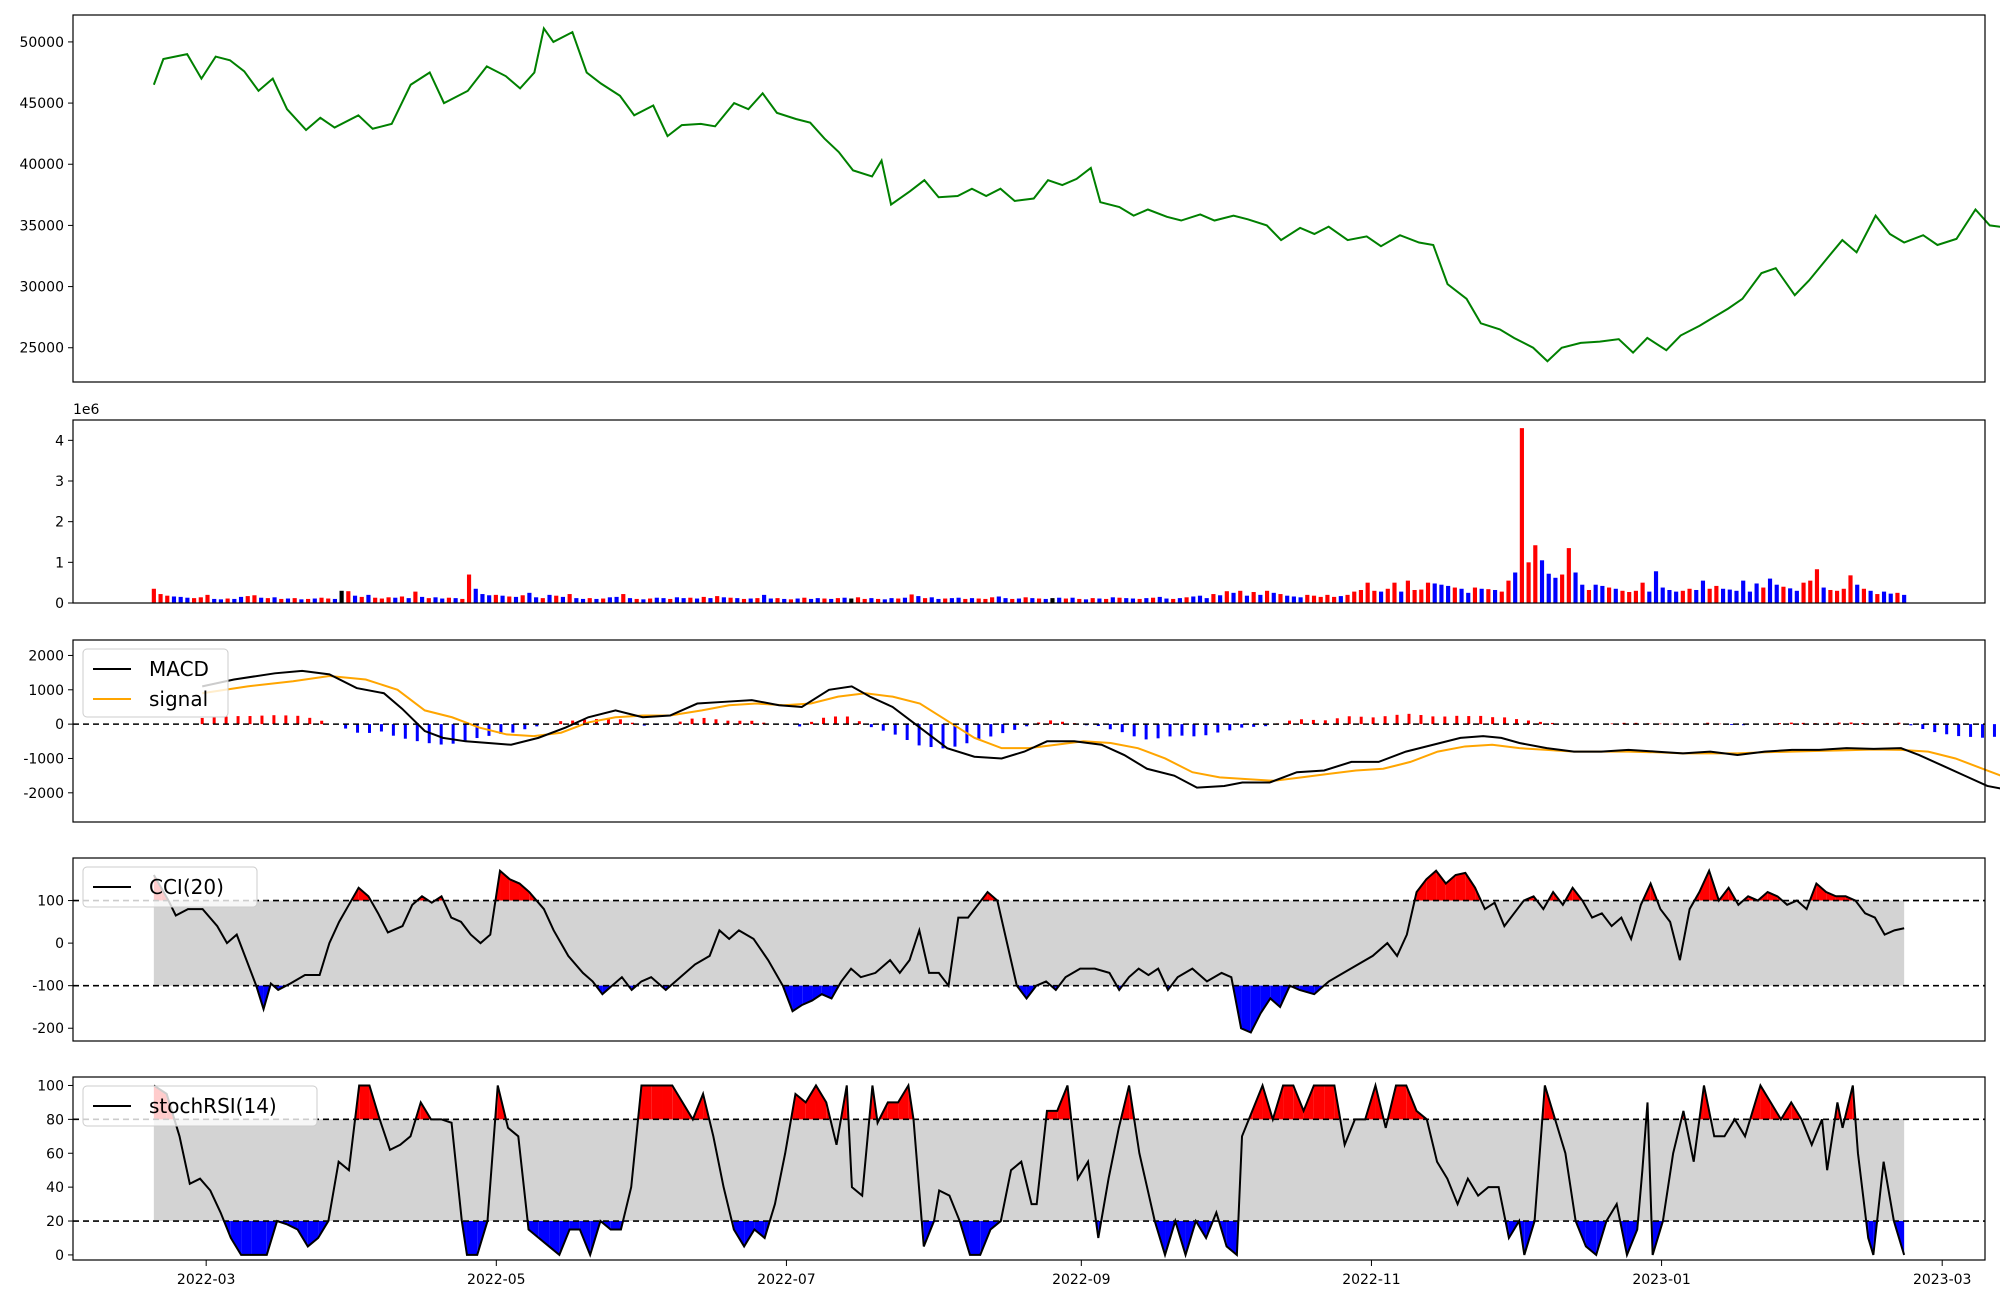 The width and height of the screenshot is (2000, 1300). What do you see at coordinates (41, 288) in the screenshot?
I see `price-y-tick-label: 30000` at bounding box center [41, 288].